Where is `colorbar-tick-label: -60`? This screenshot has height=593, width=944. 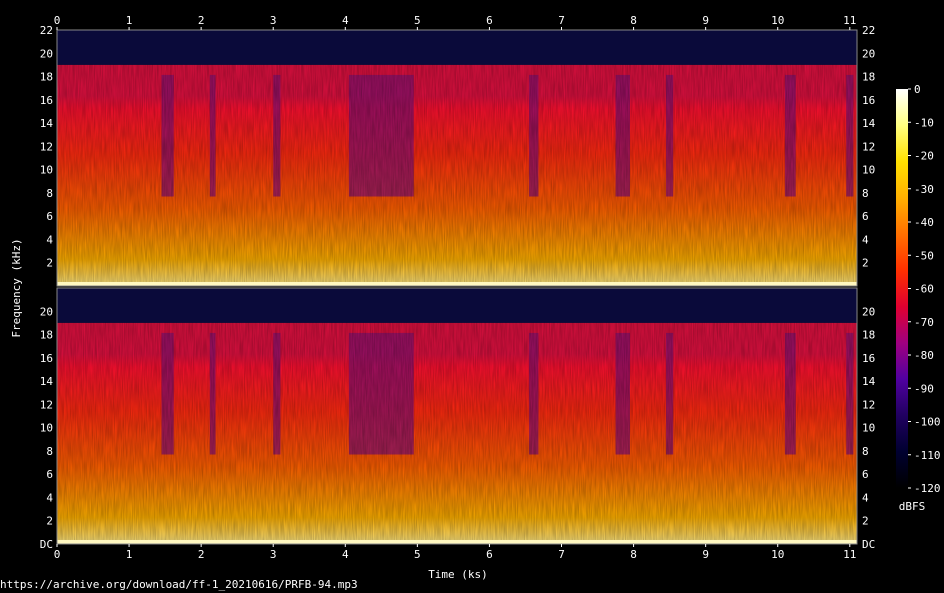
colorbar-tick-label: -60 is located at coordinates (924, 289).